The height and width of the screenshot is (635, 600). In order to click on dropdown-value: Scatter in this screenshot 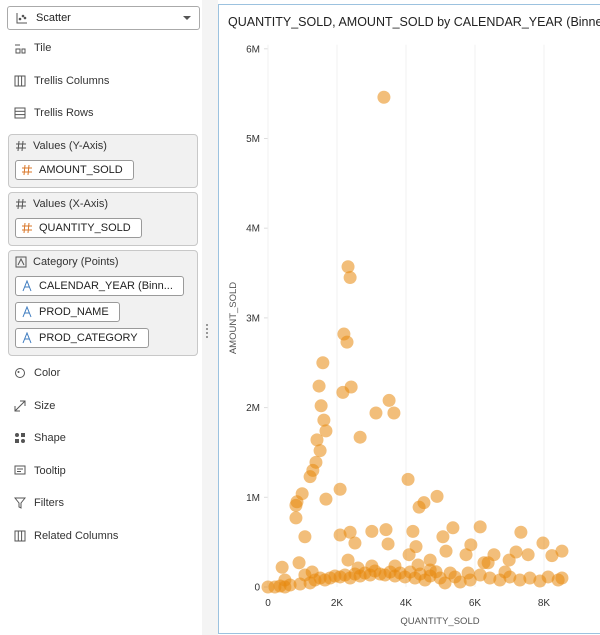, I will do `click(53, 18)`.